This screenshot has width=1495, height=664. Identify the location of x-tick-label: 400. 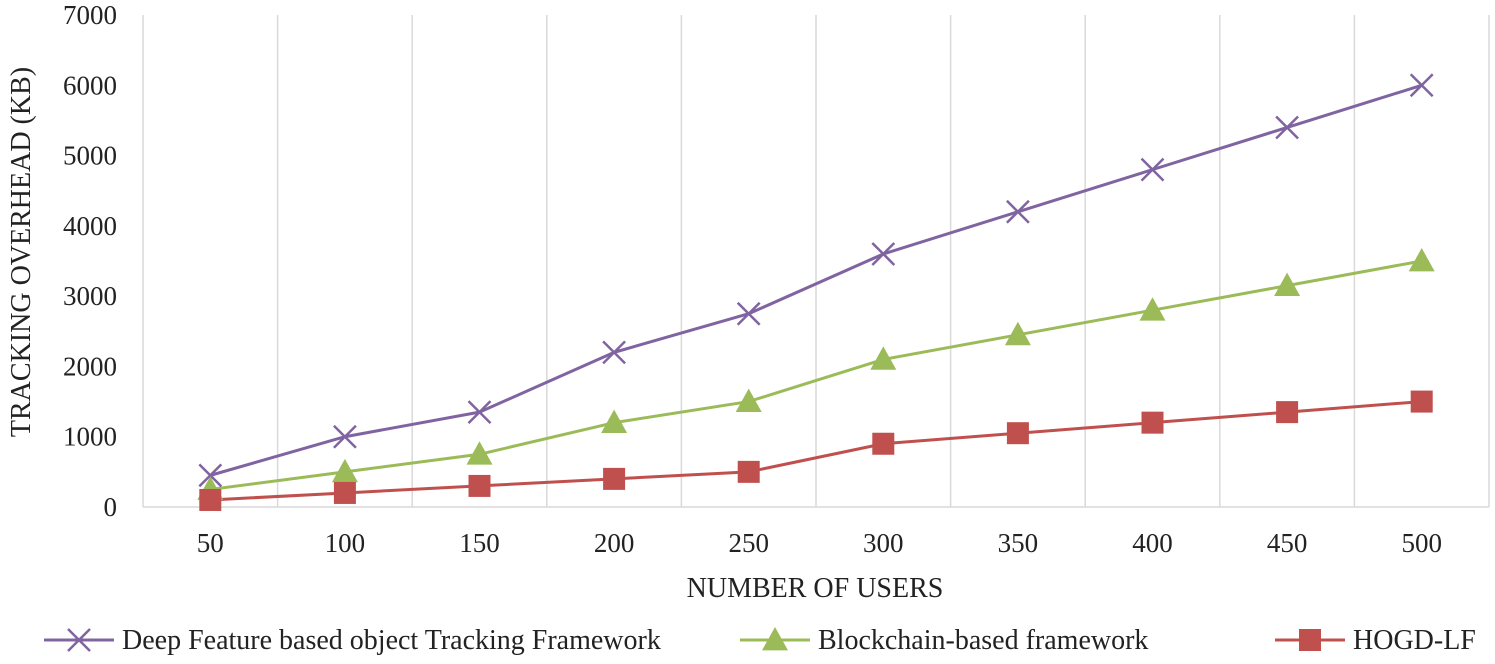
(1152, 543).